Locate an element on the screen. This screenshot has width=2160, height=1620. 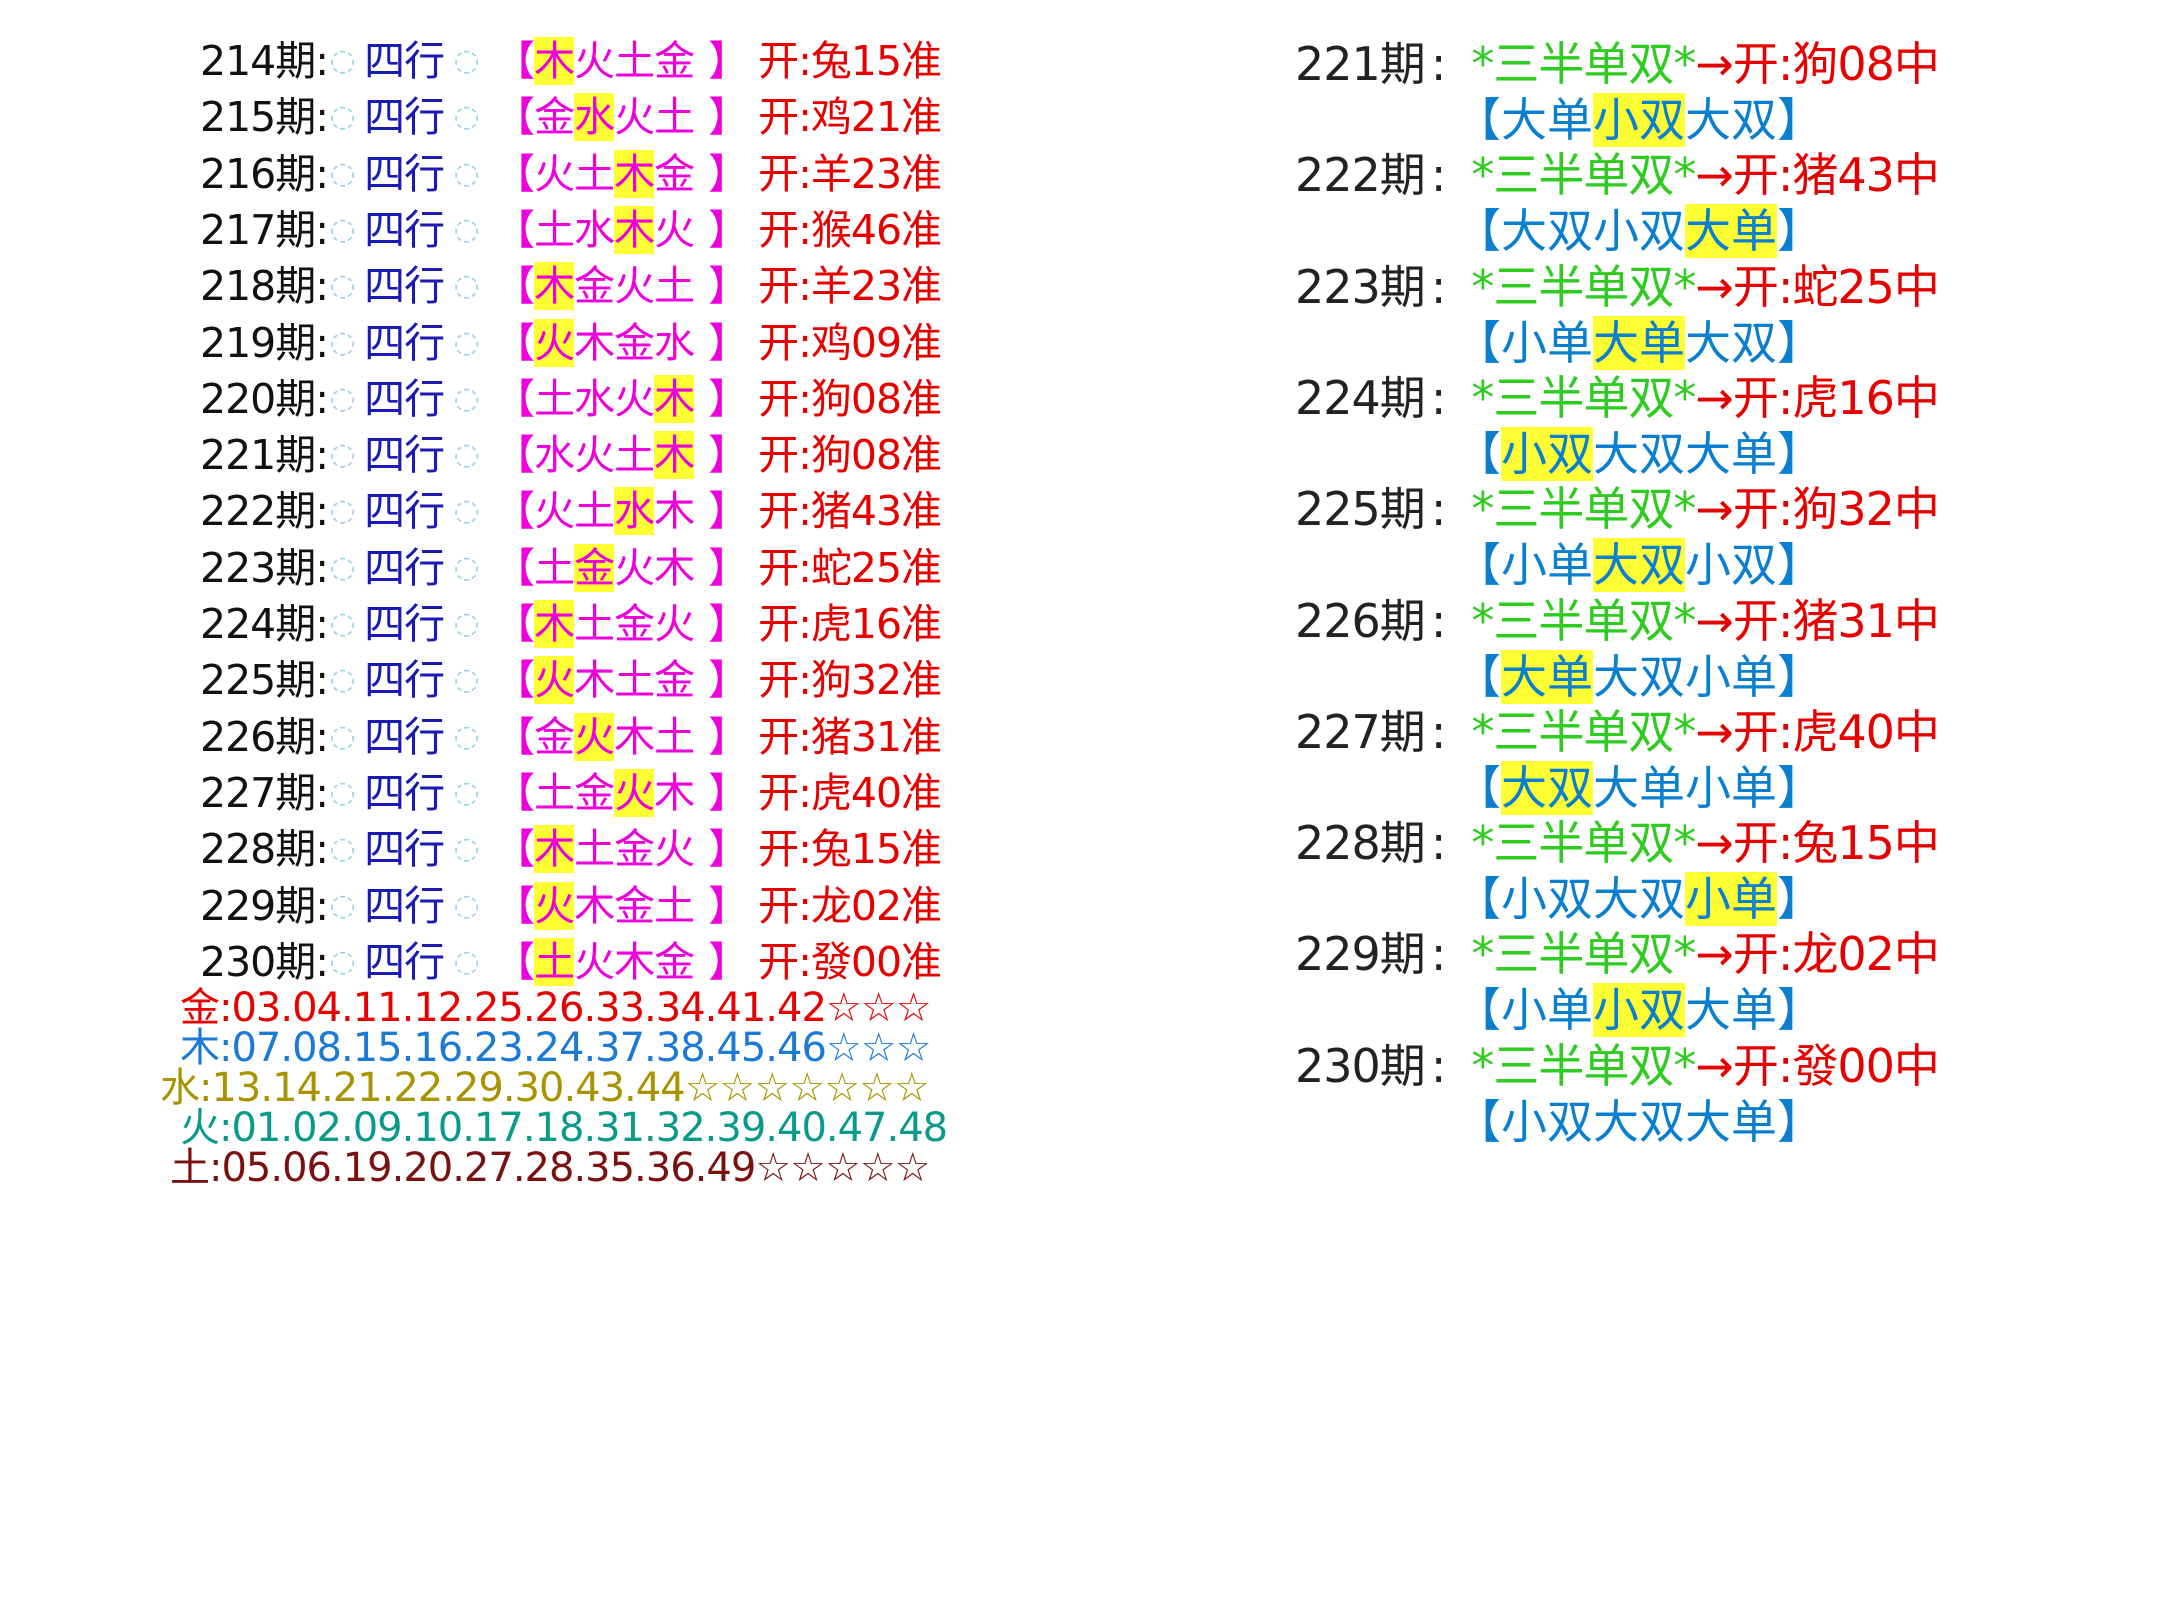
prediction-row: 223期:◌ 四行 ◌ 【土金火木】开:蛇25准 is located at coordinates (571, 568).